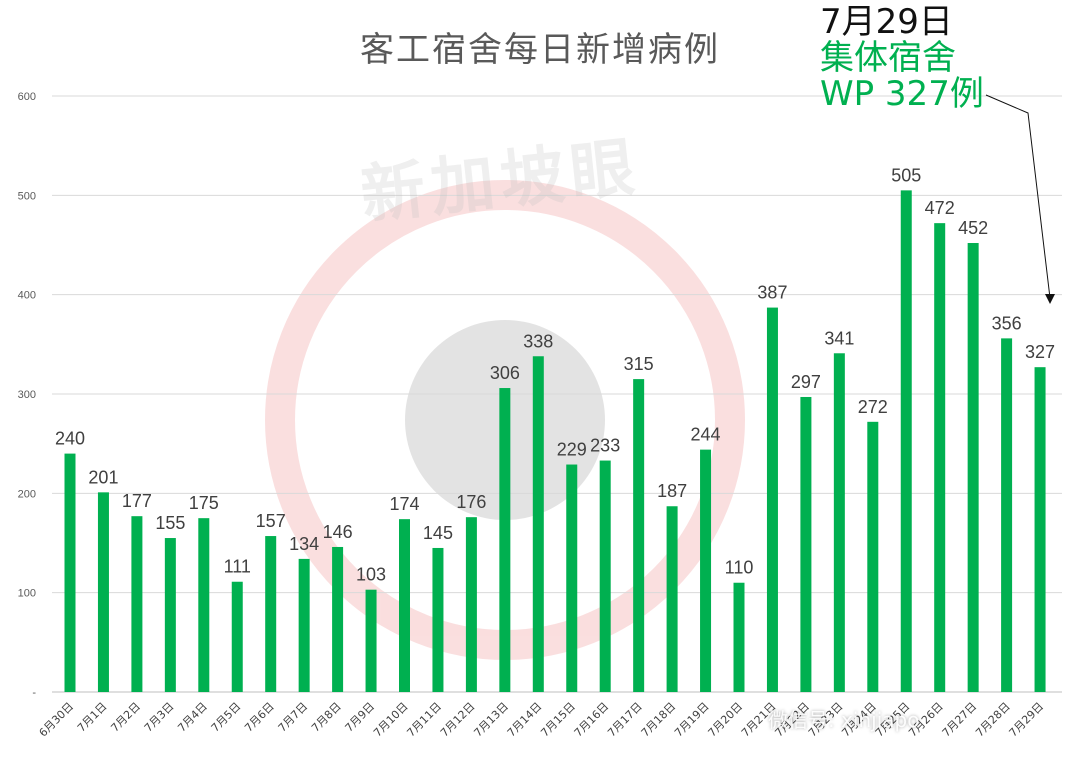  What do you see at coordinates (70, 439) in the screenshot?
I see `data-label: 240` at bounding box center [70, 439].